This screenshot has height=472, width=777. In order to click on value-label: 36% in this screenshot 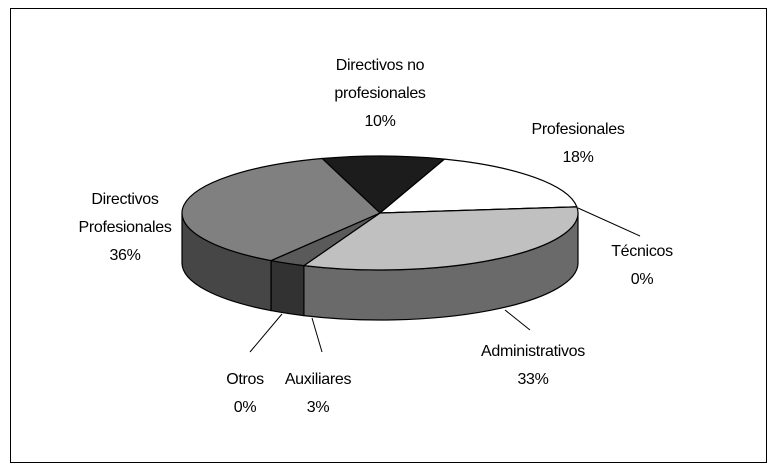, I will do `click(125, 255)`.